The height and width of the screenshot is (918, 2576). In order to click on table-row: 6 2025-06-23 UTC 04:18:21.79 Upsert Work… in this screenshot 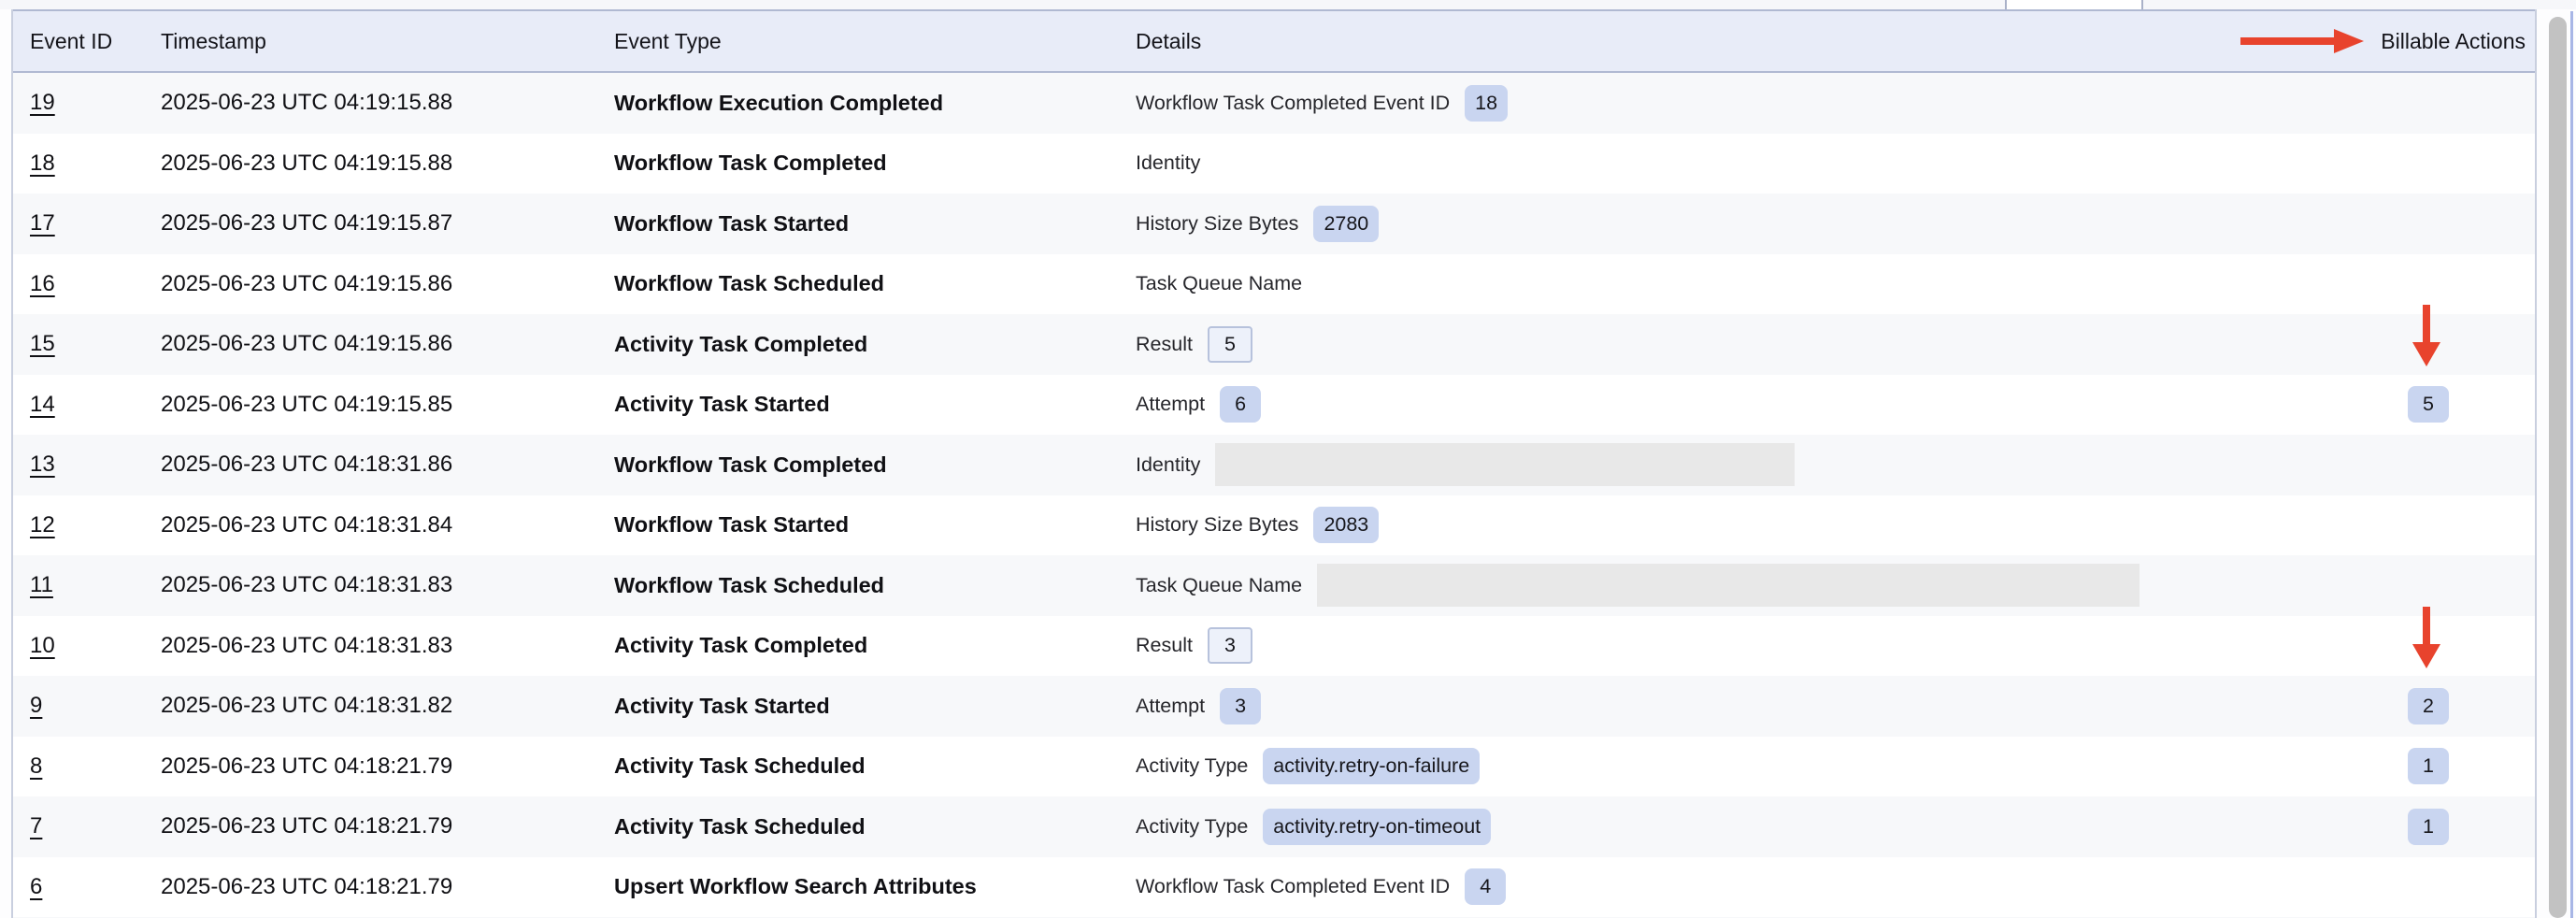, I will do `click(1274, 886)`.